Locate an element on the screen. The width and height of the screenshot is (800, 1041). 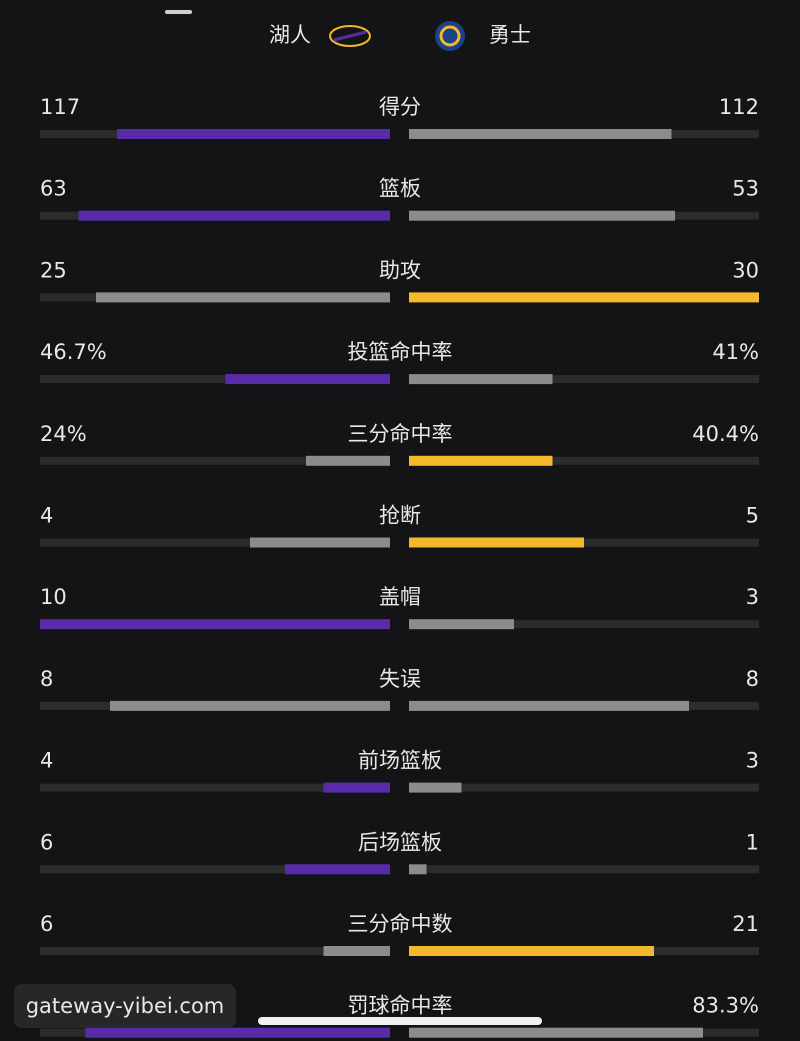
away-team: 勇士 is located at coordinates (510, 35).